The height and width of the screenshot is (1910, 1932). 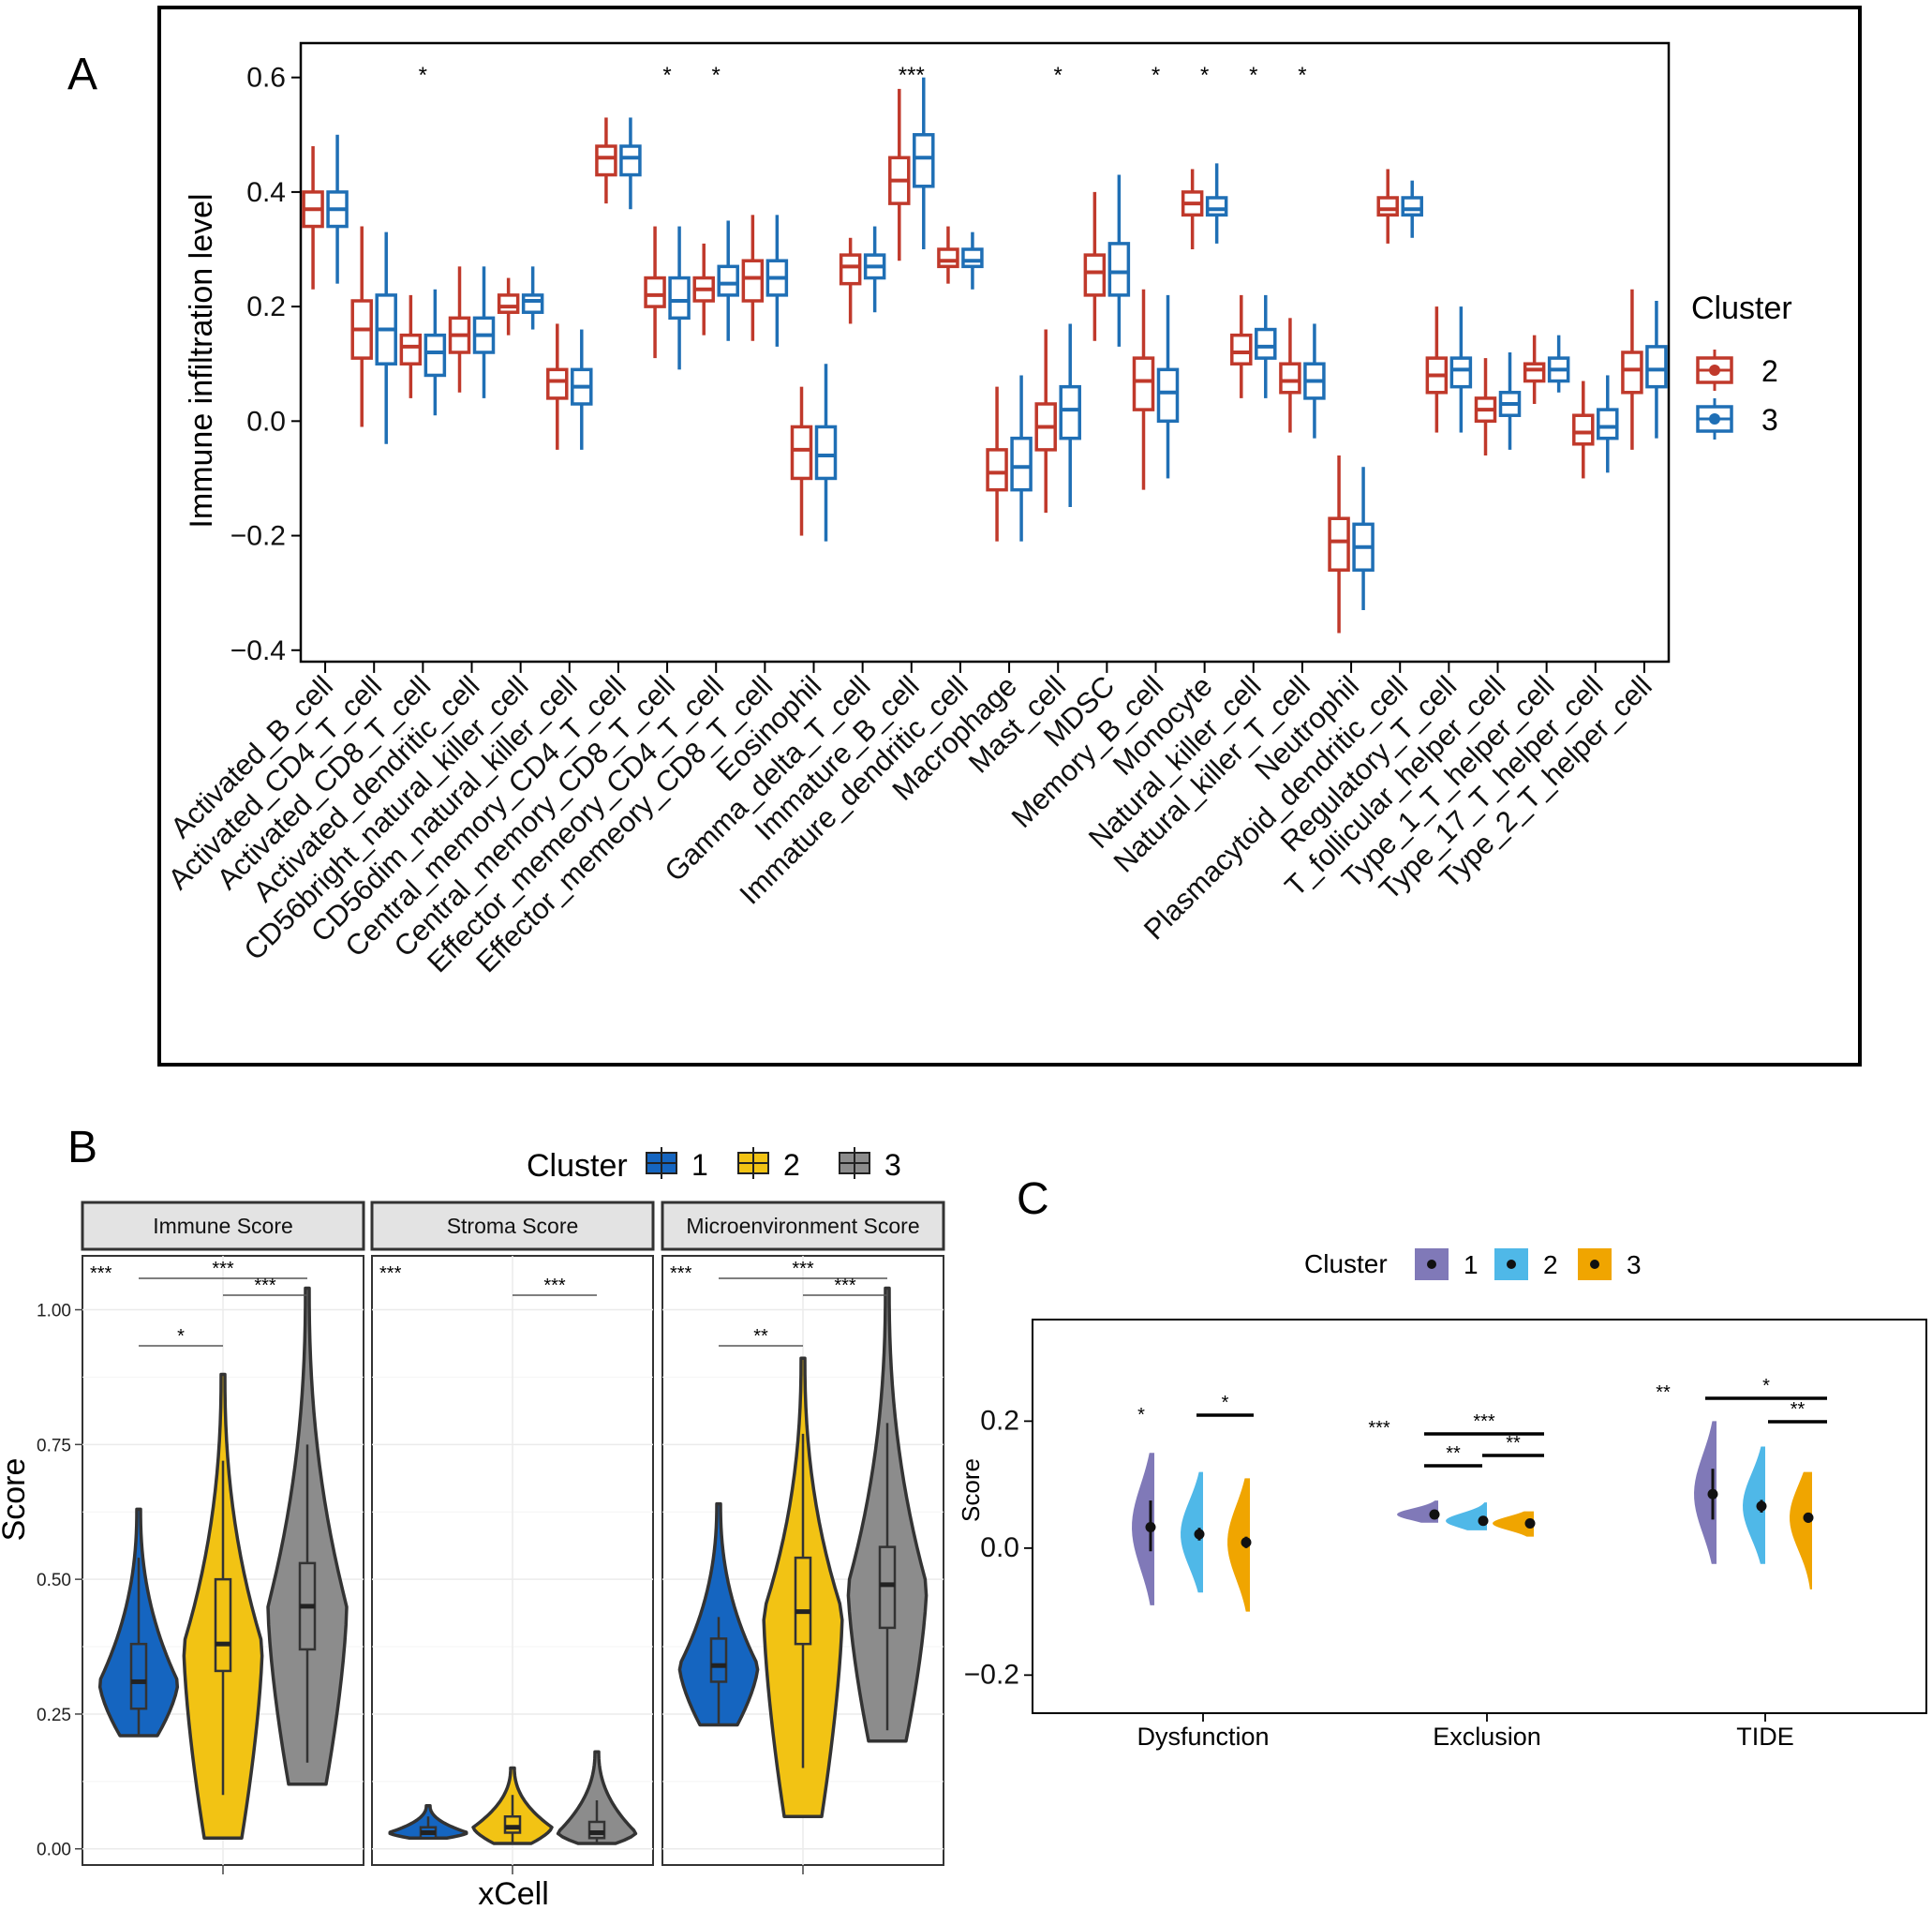 I want to click on c-ytick-label: −0.2, so click(x=992, y=1674).